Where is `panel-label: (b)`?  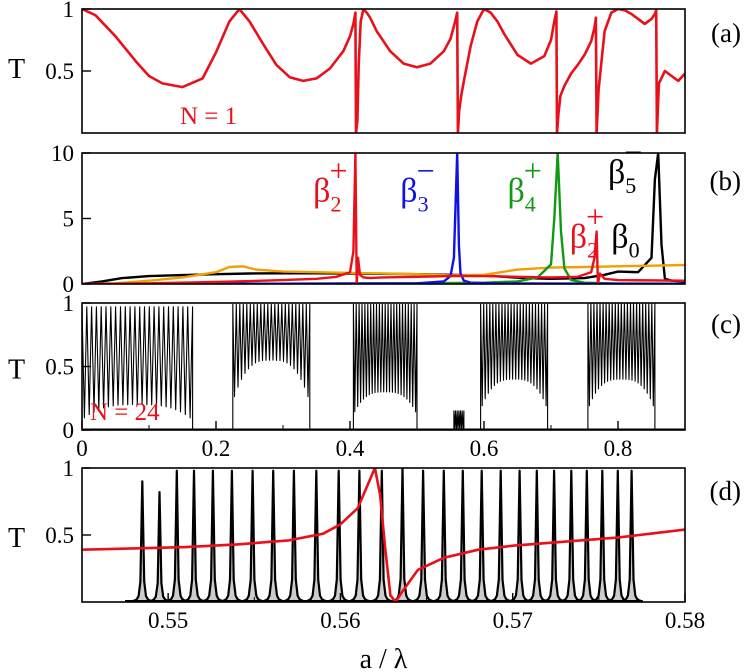 panel-label: (b) is located at coordinates (725, 181).